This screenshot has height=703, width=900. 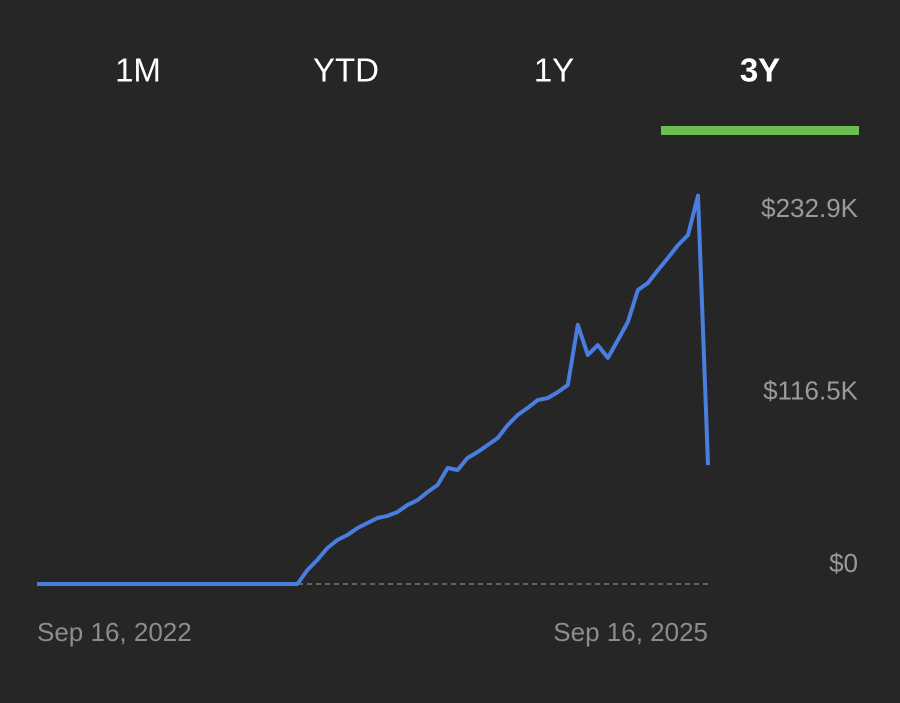 What do you see at coordinates (810, 208) in the screenshot?
I see `y-tick-label: $232.9K` at bounding box center [810, 208].